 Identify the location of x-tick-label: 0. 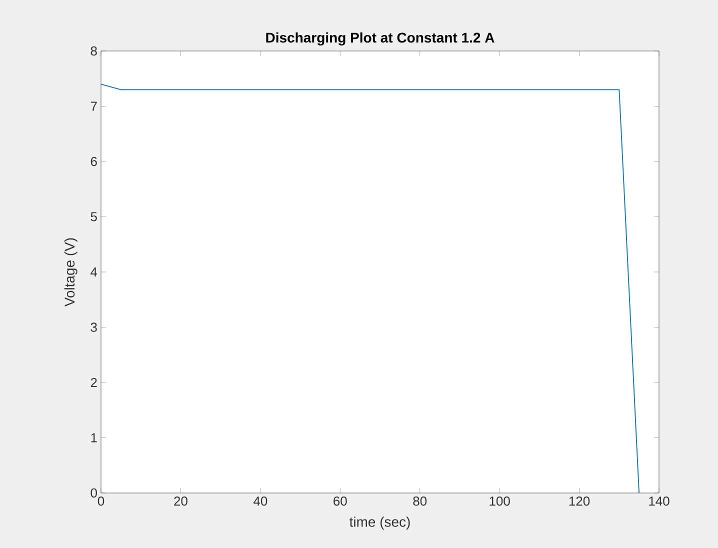
(101, 501).